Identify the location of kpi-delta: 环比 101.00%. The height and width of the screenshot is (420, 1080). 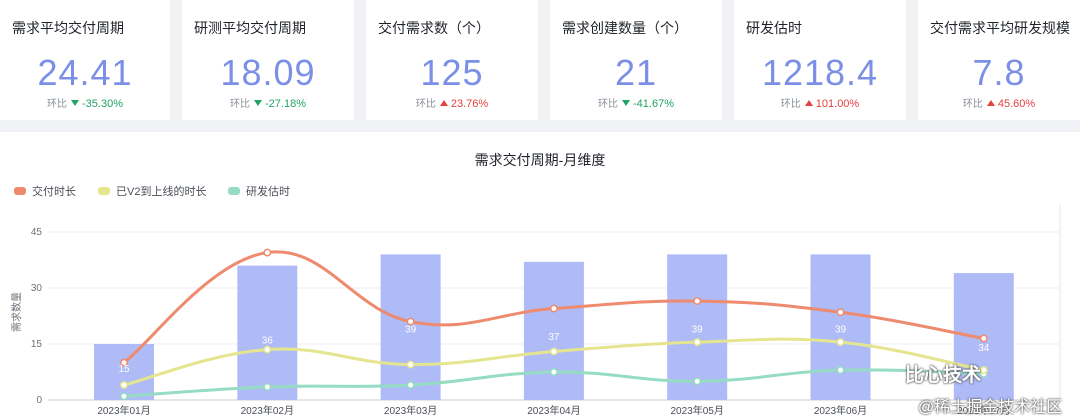
(820, 102).